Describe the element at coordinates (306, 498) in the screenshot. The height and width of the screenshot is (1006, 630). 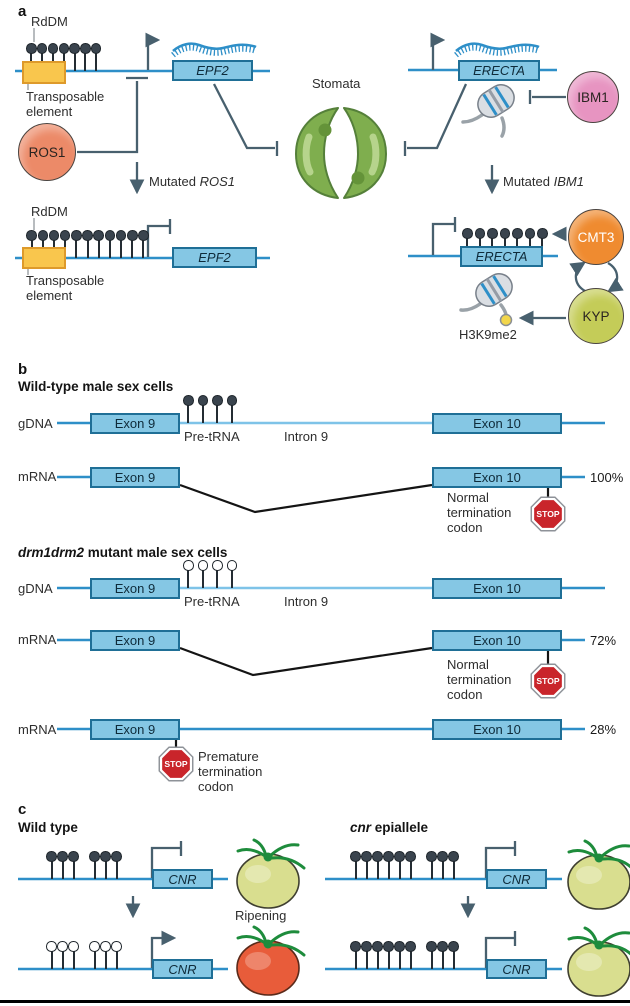
I see `splice-junction-wt` at that location.